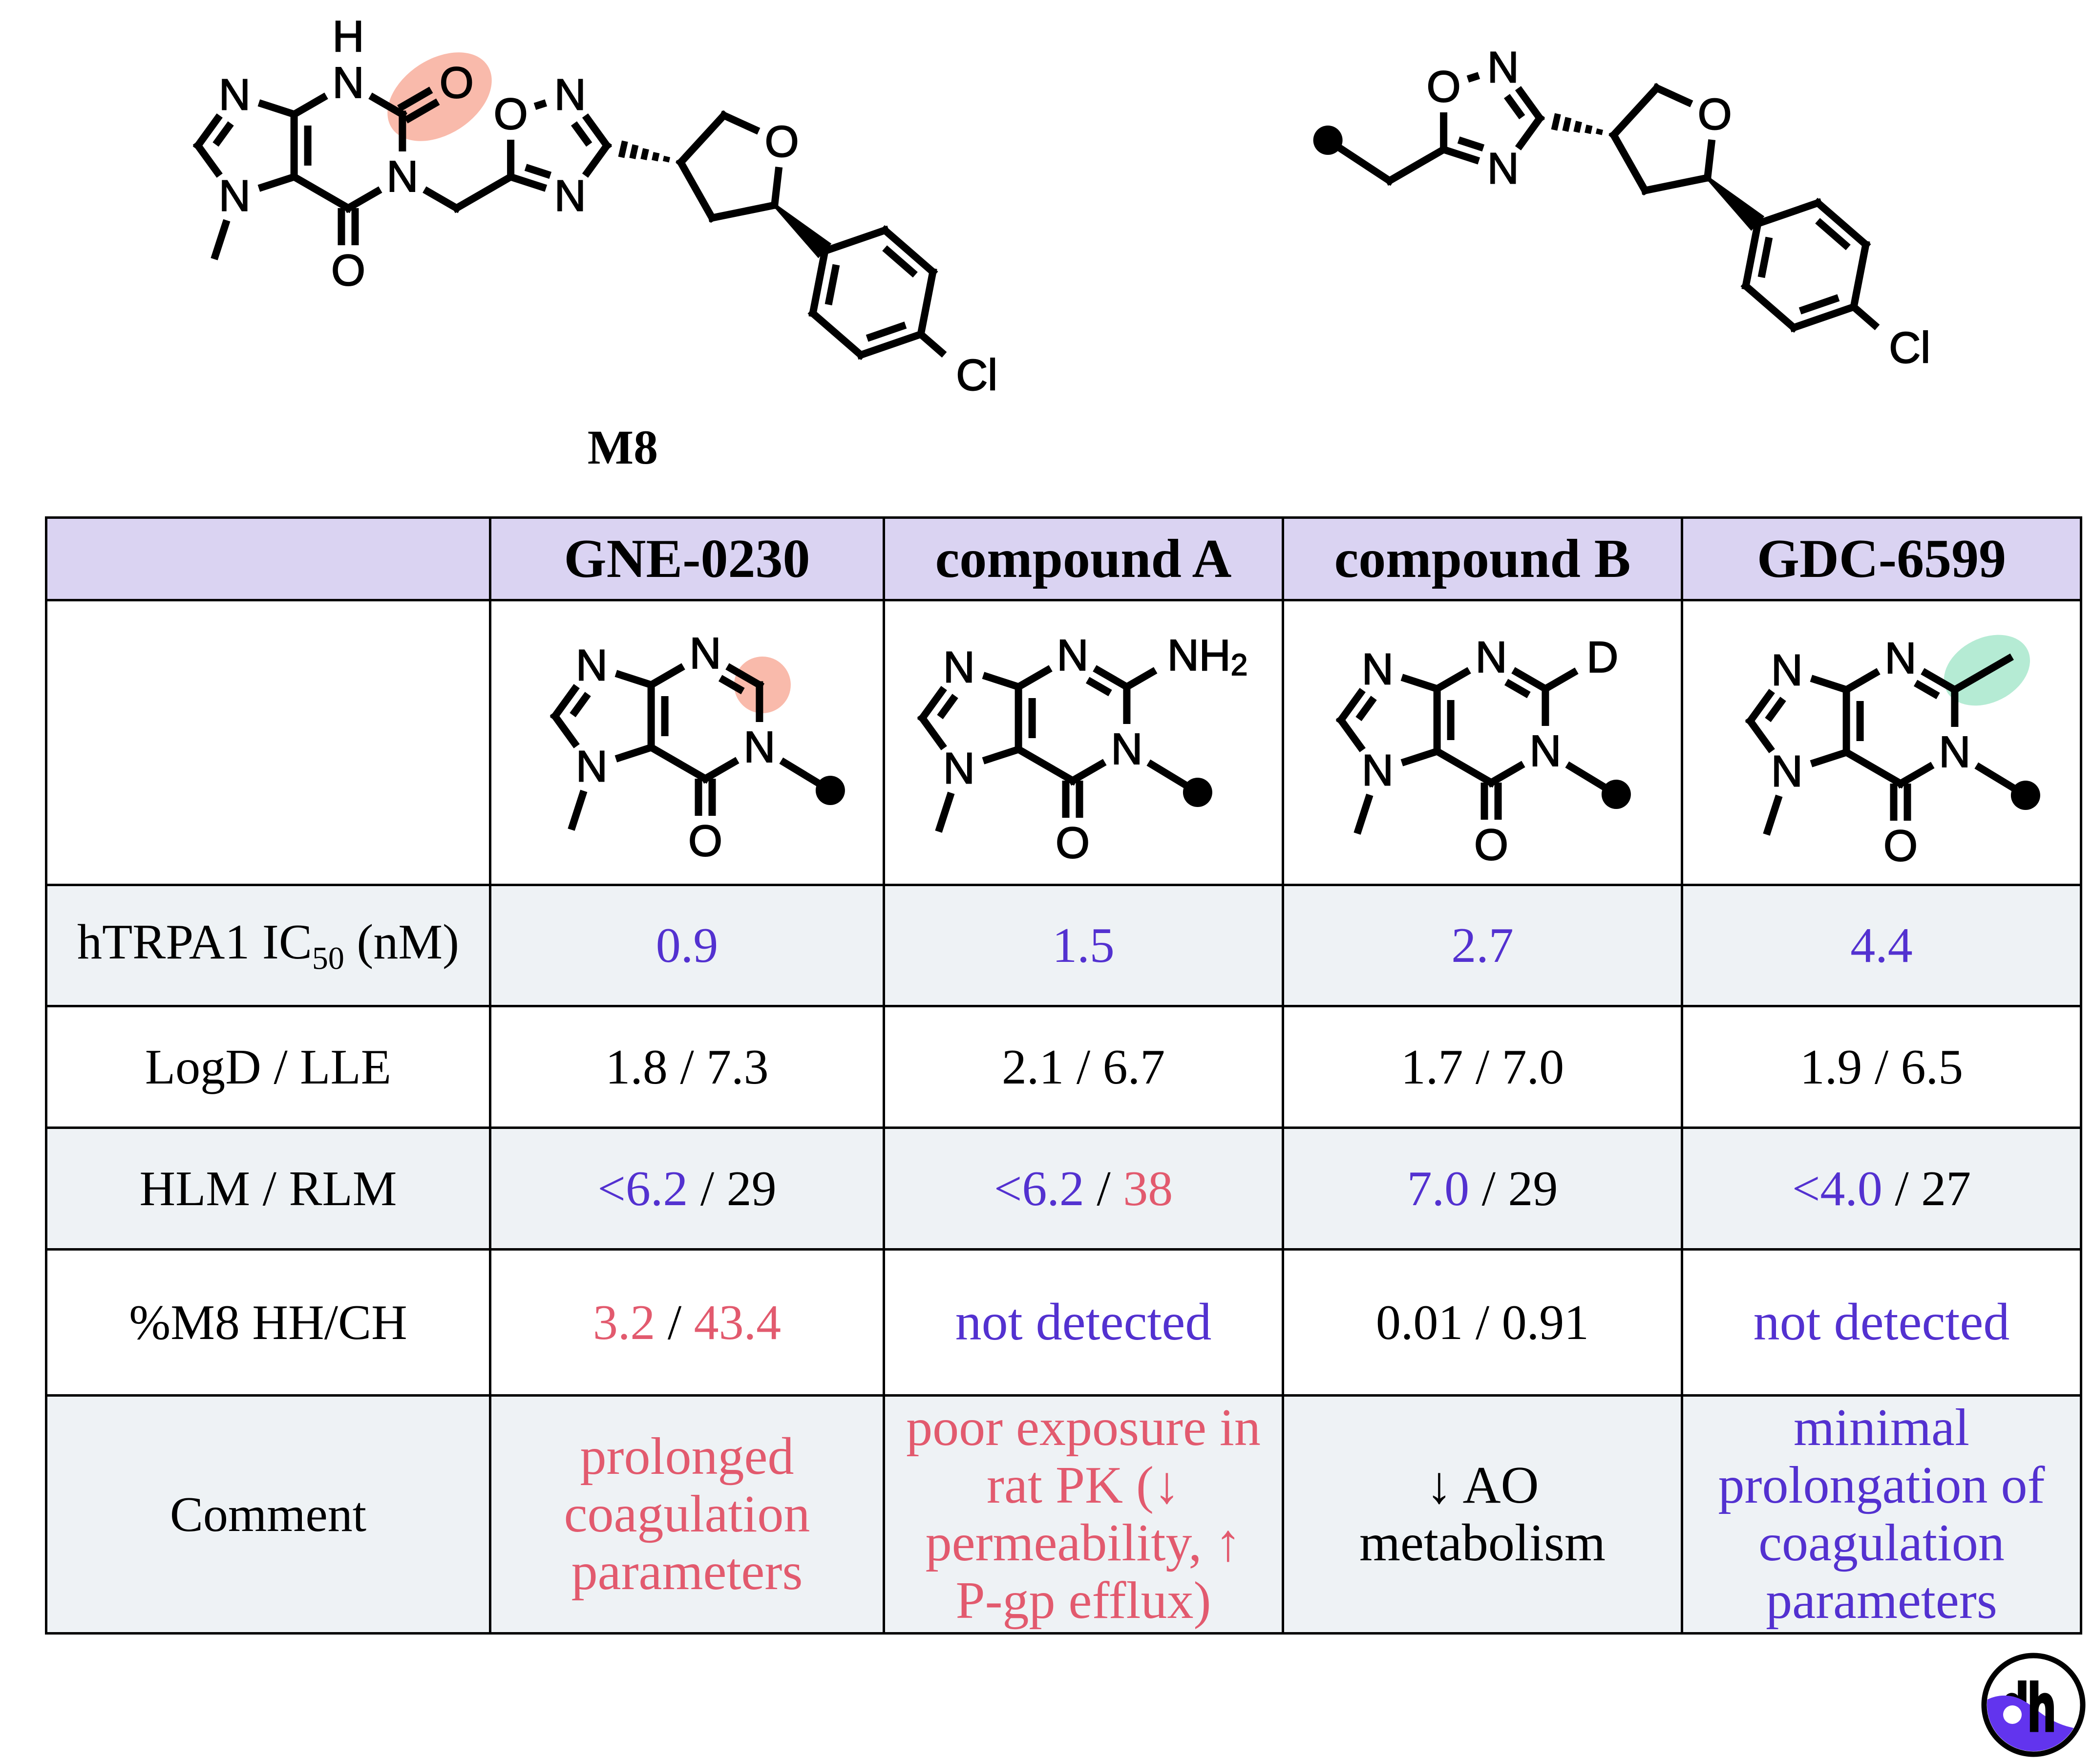 This screenshot has height=1764, width=2093. What do you see at coordinates (348, 36) in the screenshot?
I see `svg-text: H` at bounding box center [348, 36].